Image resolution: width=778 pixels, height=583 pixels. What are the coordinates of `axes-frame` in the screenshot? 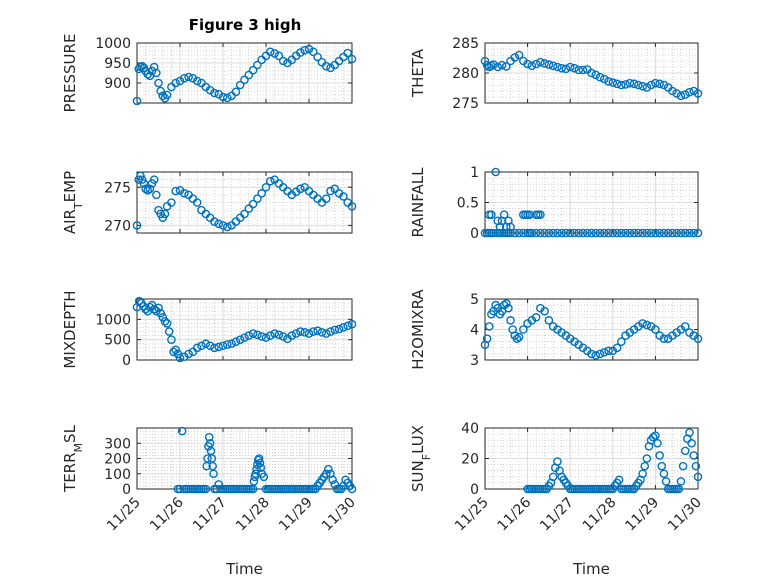 It's located at (244, 73).